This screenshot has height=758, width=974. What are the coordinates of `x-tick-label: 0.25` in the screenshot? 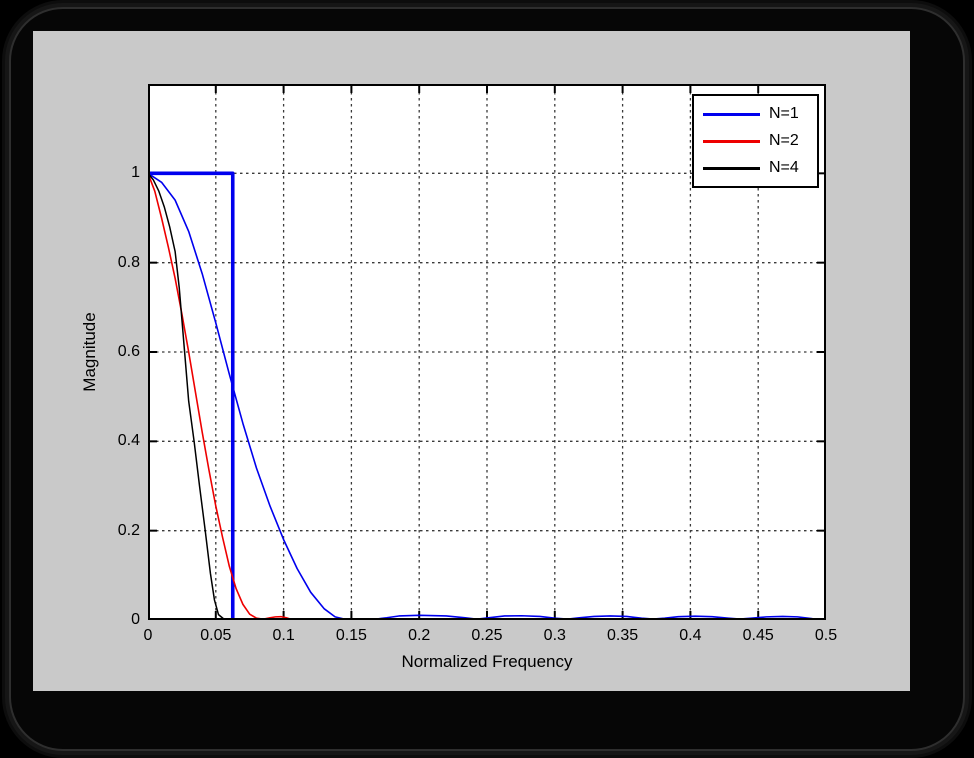 It's located at (487, 635).